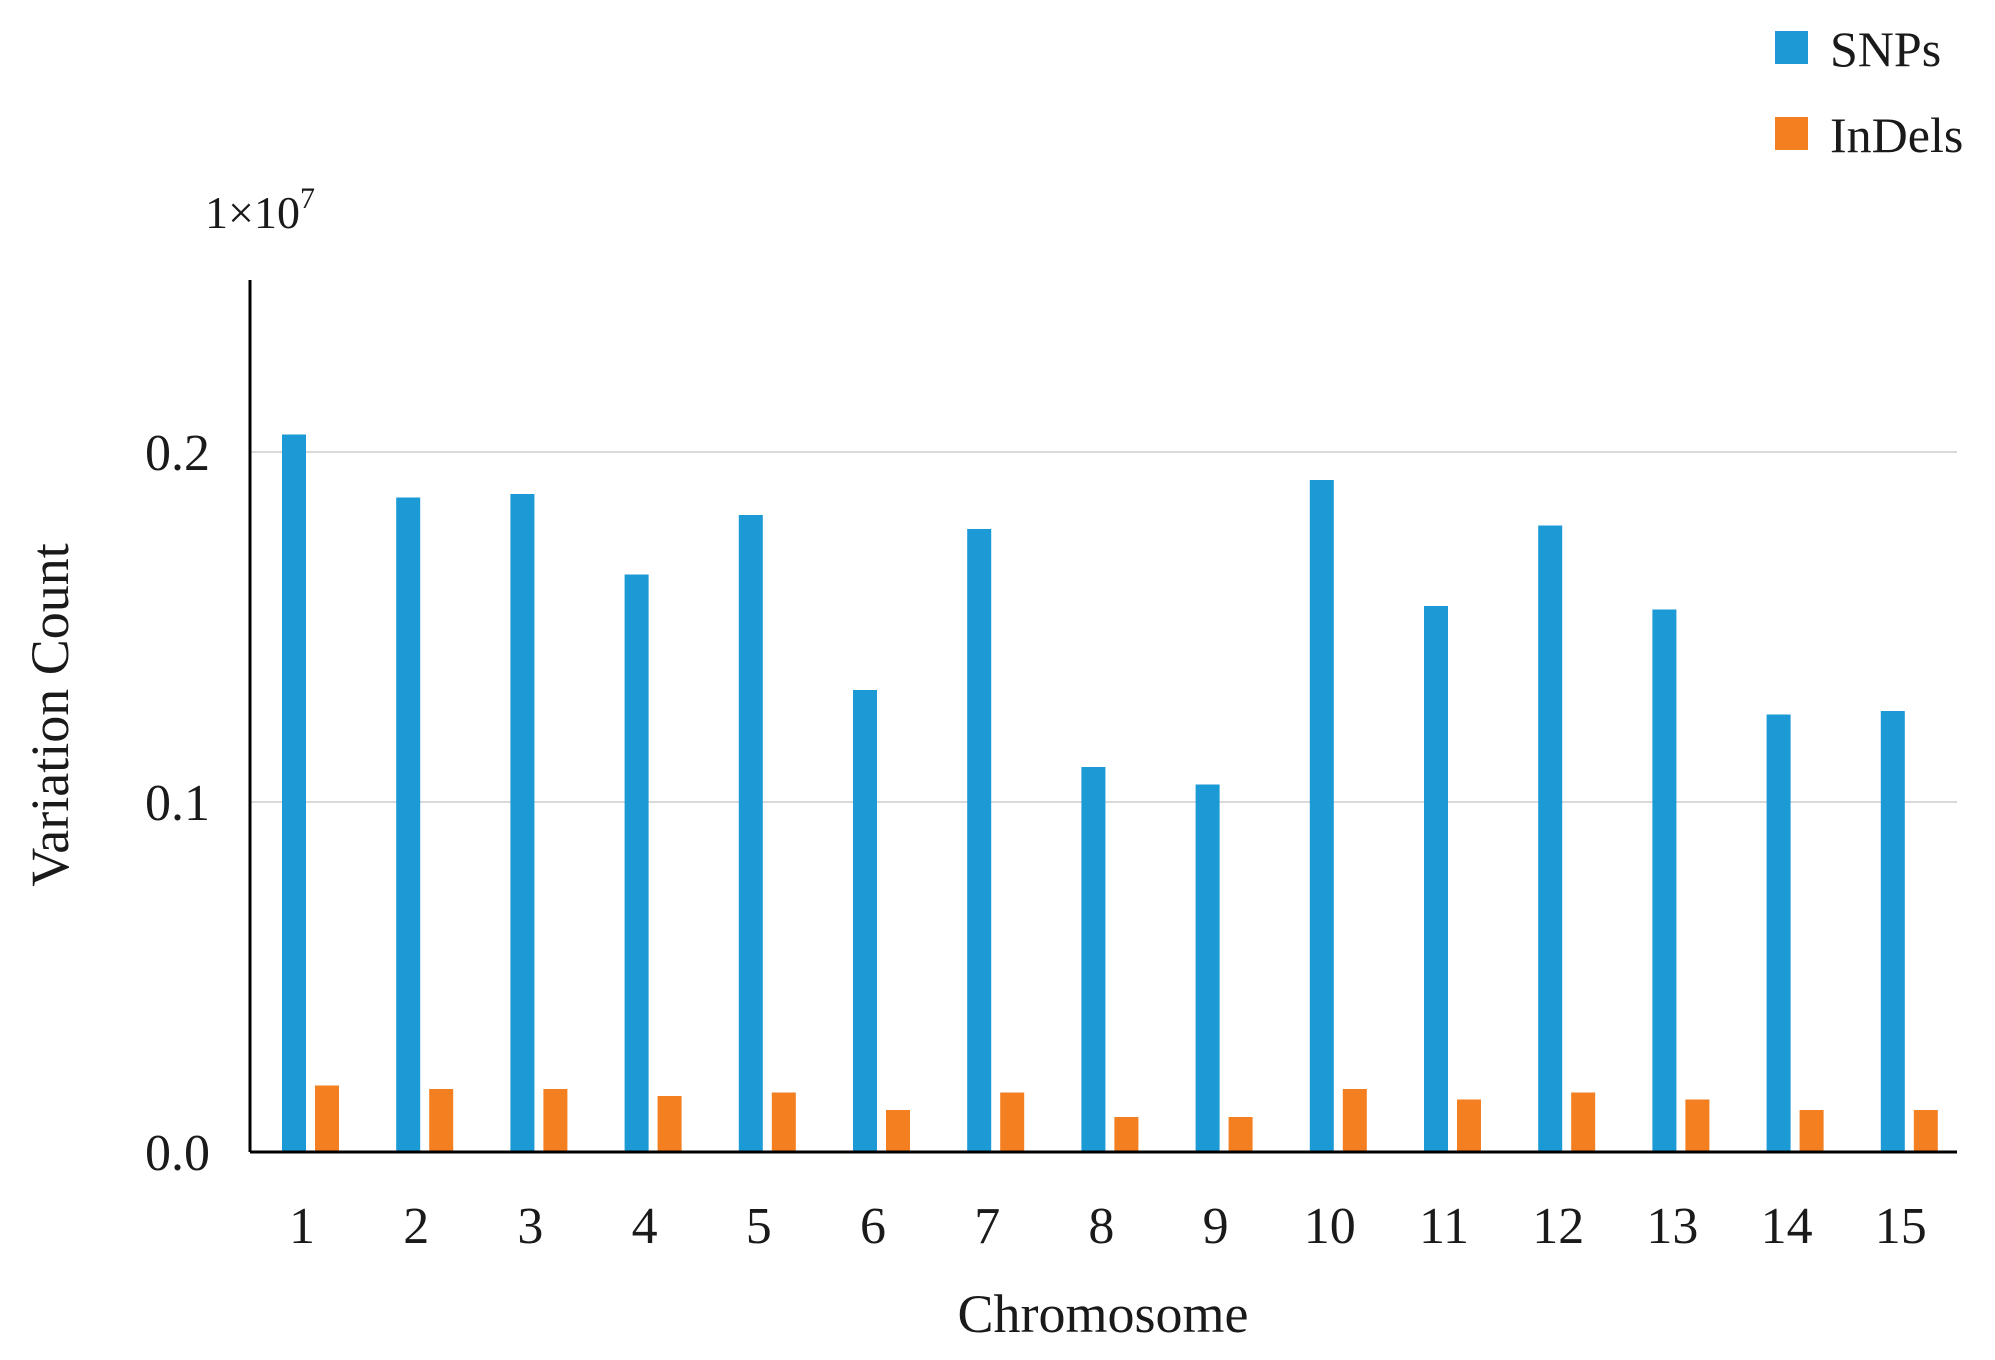 This screenshot has width=1995, height=1360. What do you see at coordinates (260, 210) in the screenshot?
I see `y-scale-factor: 1×10⁷` at bounding box center [260, 210].